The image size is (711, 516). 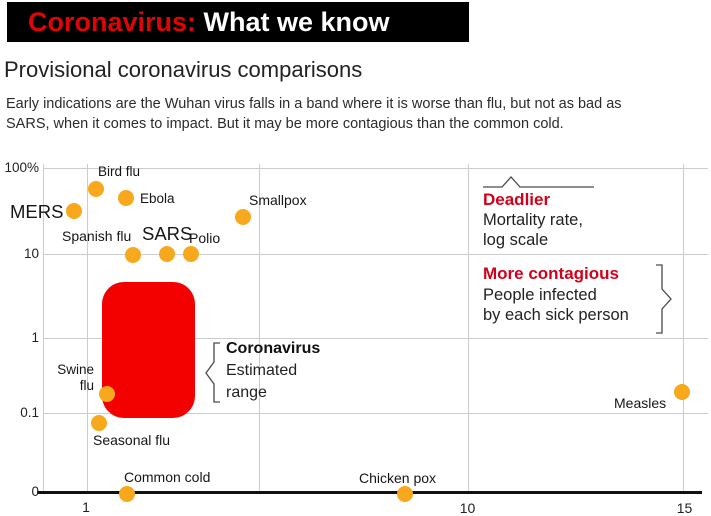 I want to click on header-banner: Coronavirus: What we know, so click(x=238, y=22).